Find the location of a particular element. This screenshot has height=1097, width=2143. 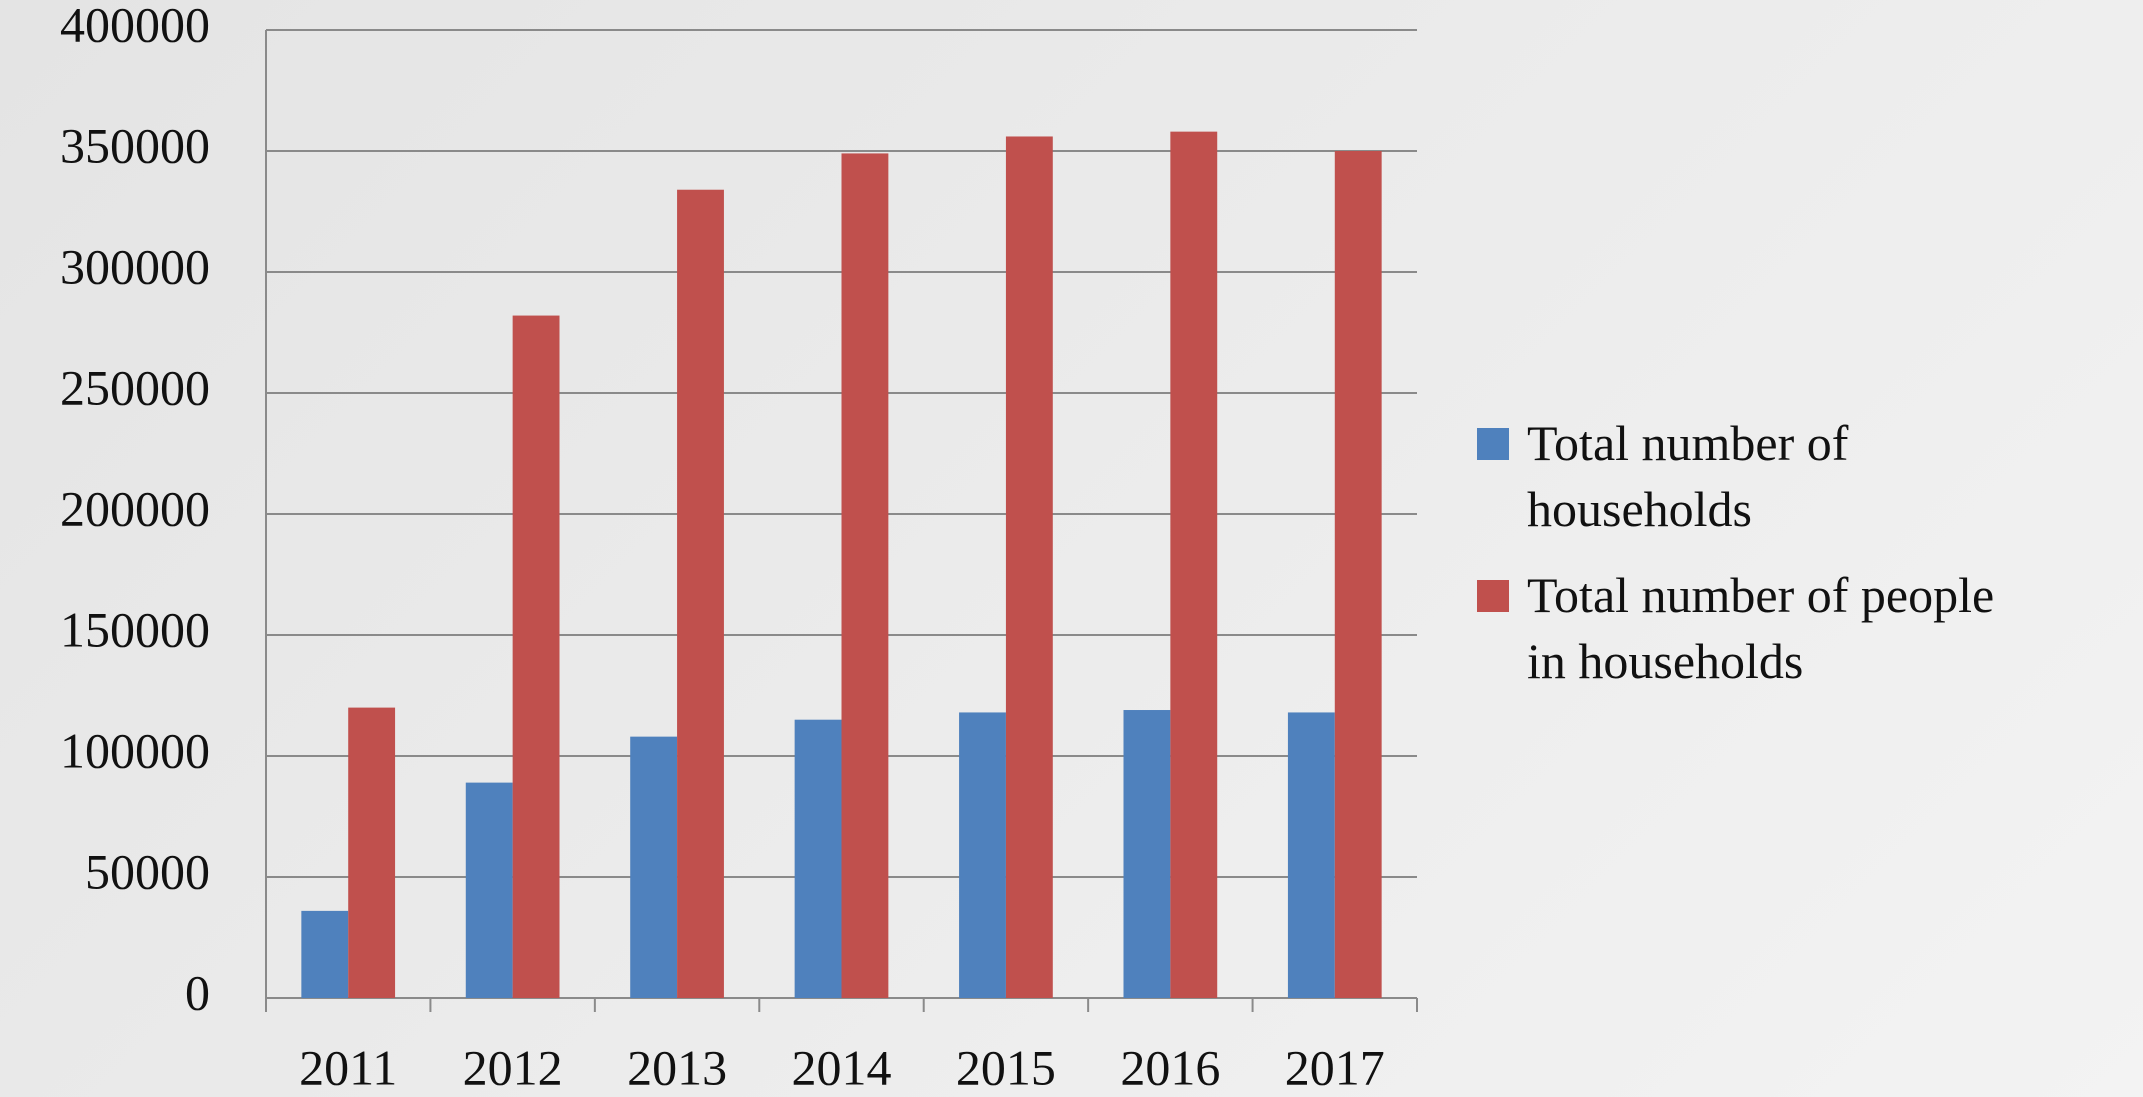

y-tick-label: 350000 is located at coordinates (135, 145).